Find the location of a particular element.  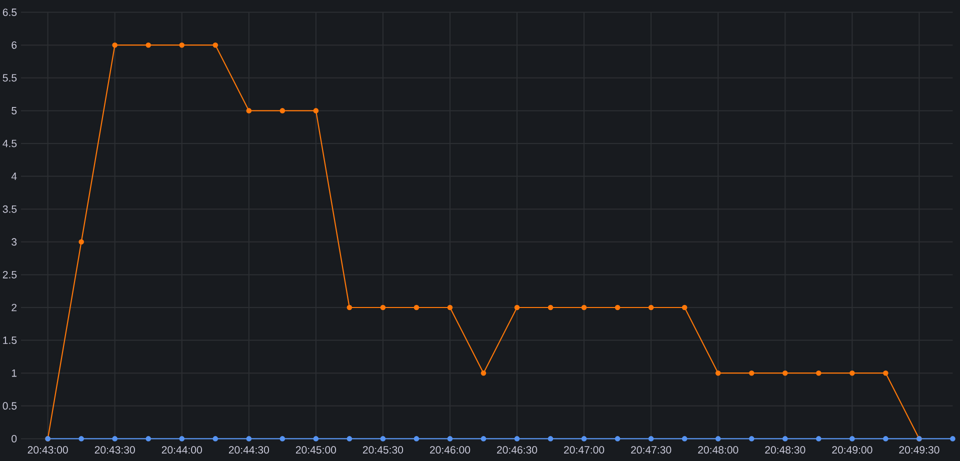

x-tick-label: 20:45:30 is located at coordinates (383, 450).